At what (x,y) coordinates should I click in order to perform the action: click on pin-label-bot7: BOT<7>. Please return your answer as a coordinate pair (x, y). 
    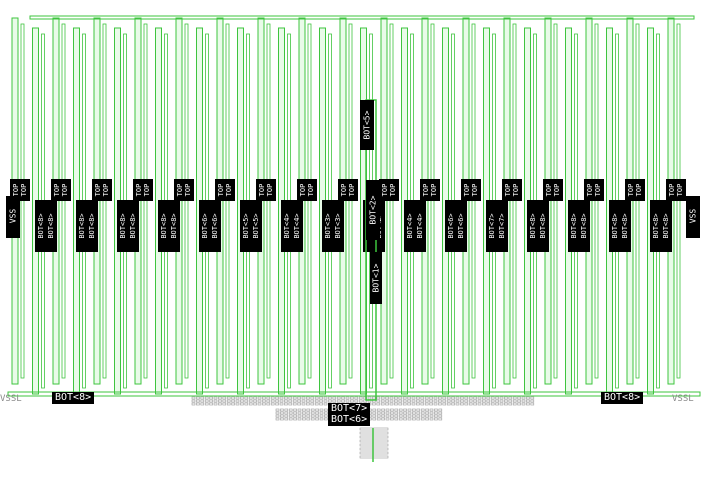
    Looking at the image, I should click on (349, 409).